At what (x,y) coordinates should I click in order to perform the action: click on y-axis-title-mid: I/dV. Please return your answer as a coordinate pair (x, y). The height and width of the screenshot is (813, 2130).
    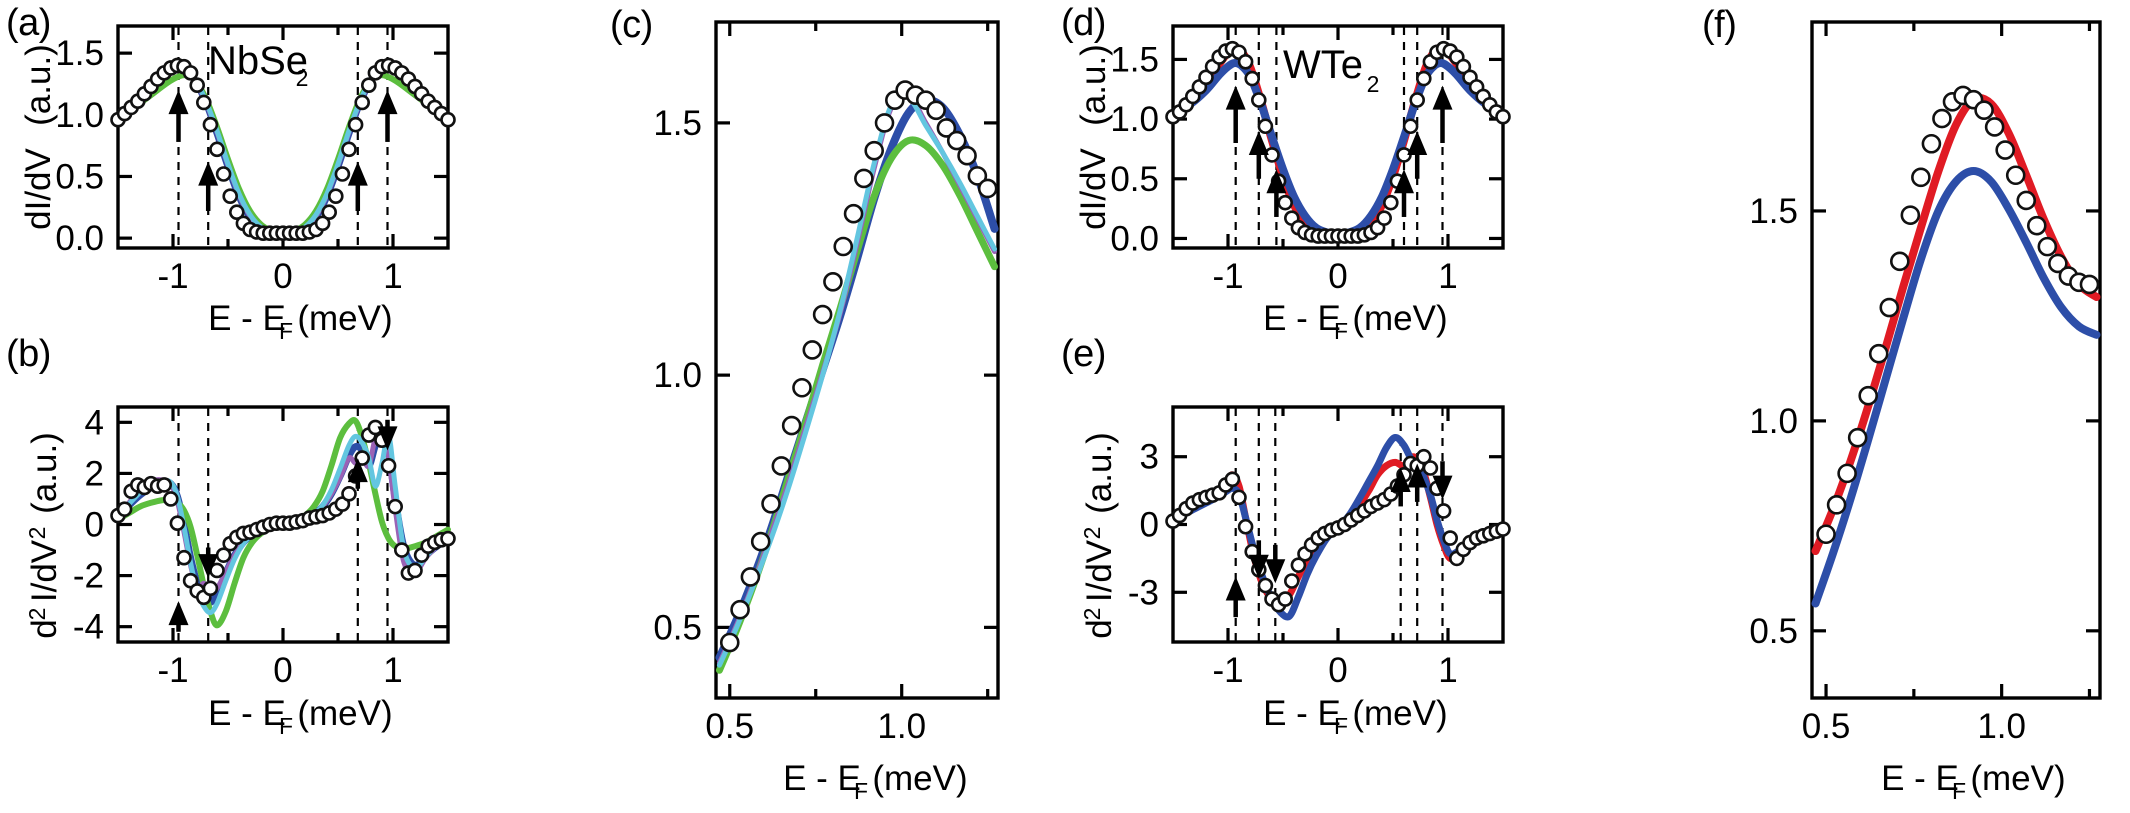
    Looking at the image, I should click on (1099, 570).